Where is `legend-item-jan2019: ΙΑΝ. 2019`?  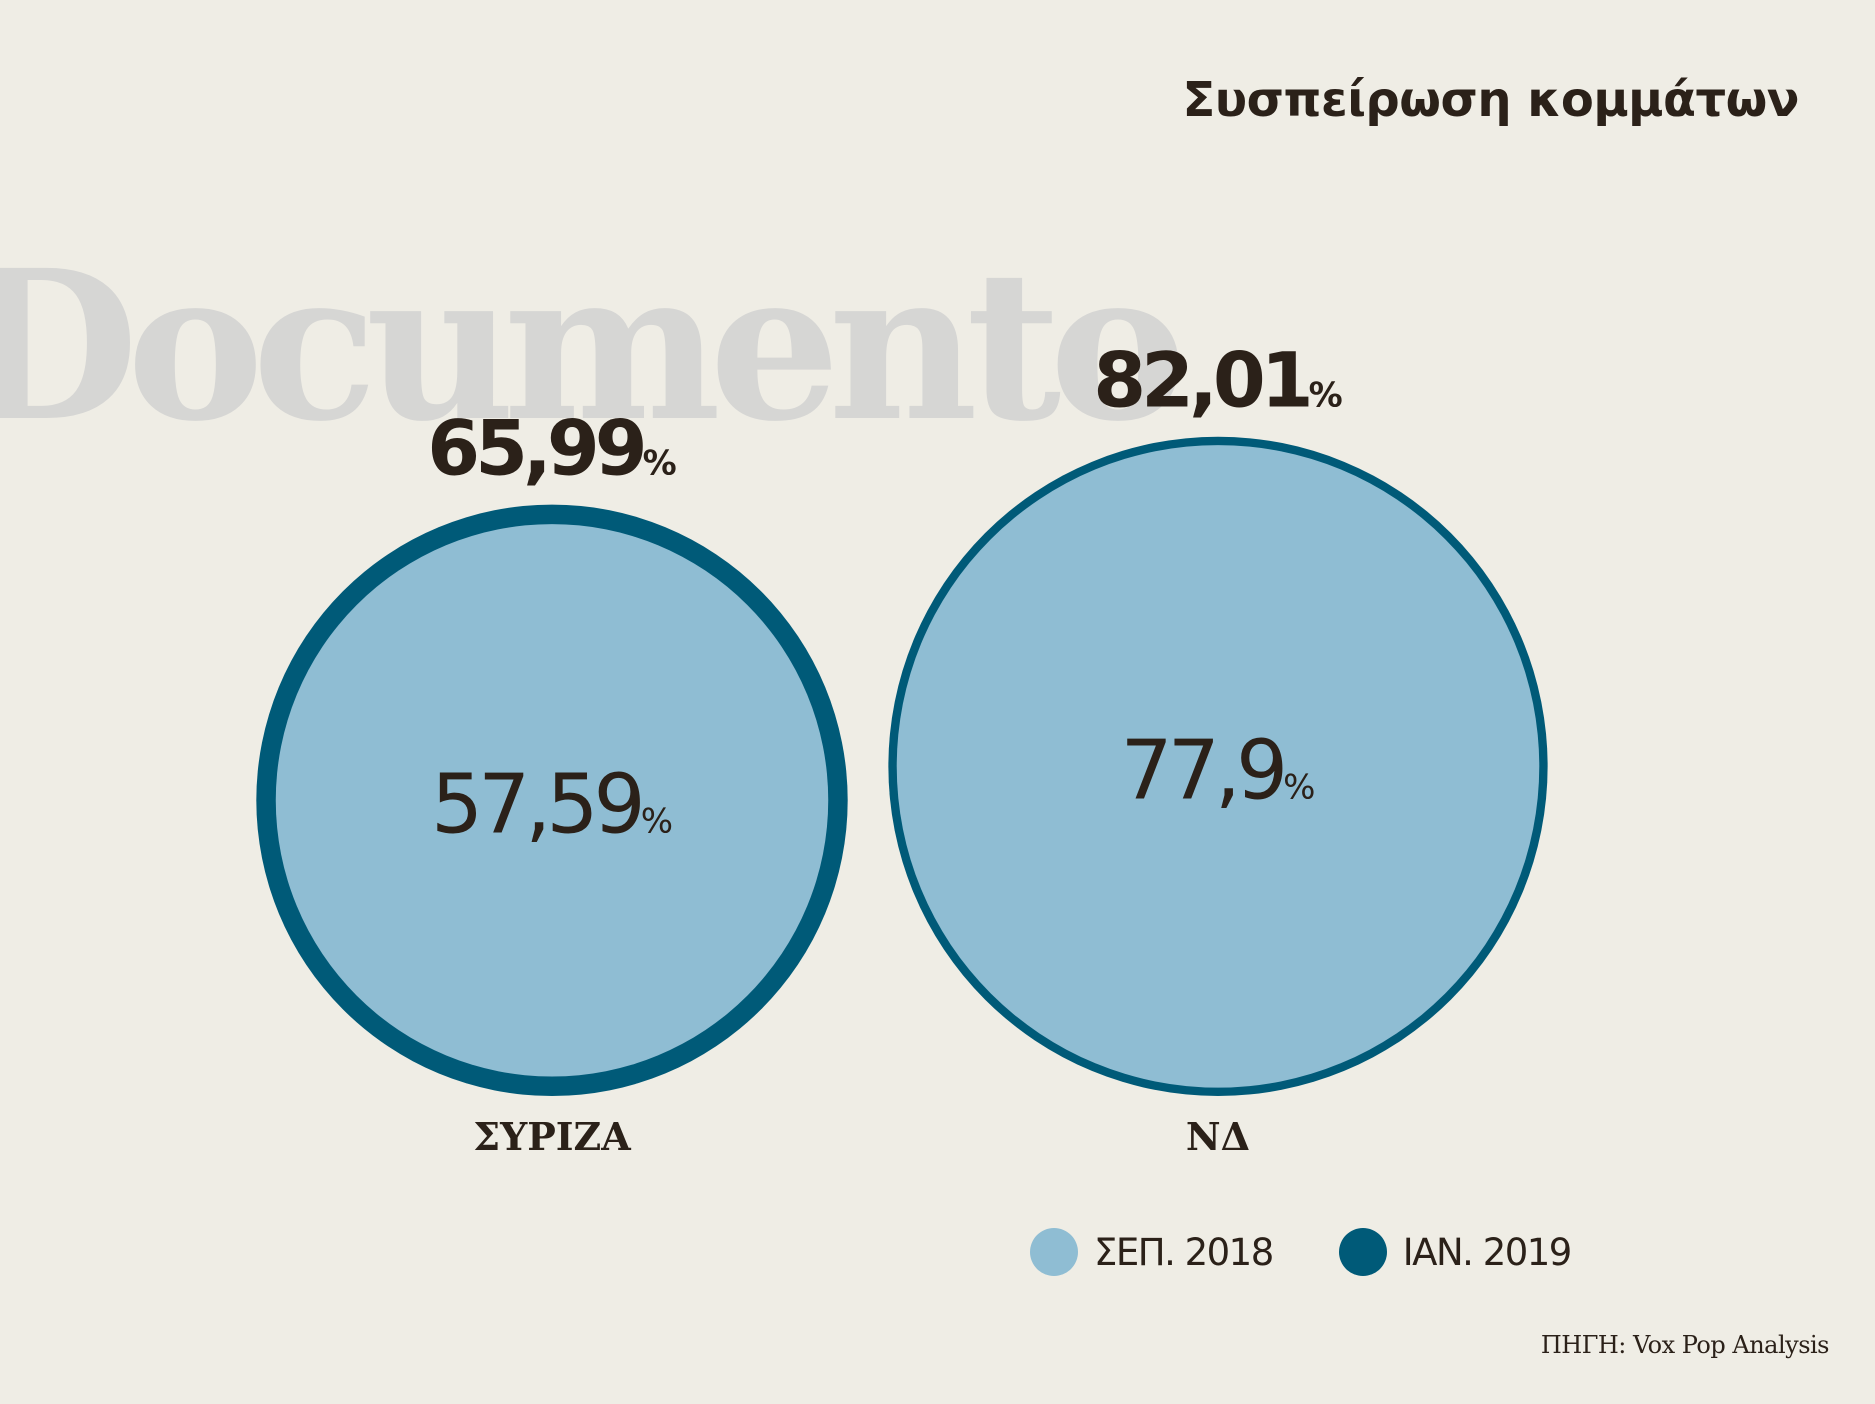
legend-item-jan2019: ΙΑΝ. 2019 is located at coordinates (1455, 1252).